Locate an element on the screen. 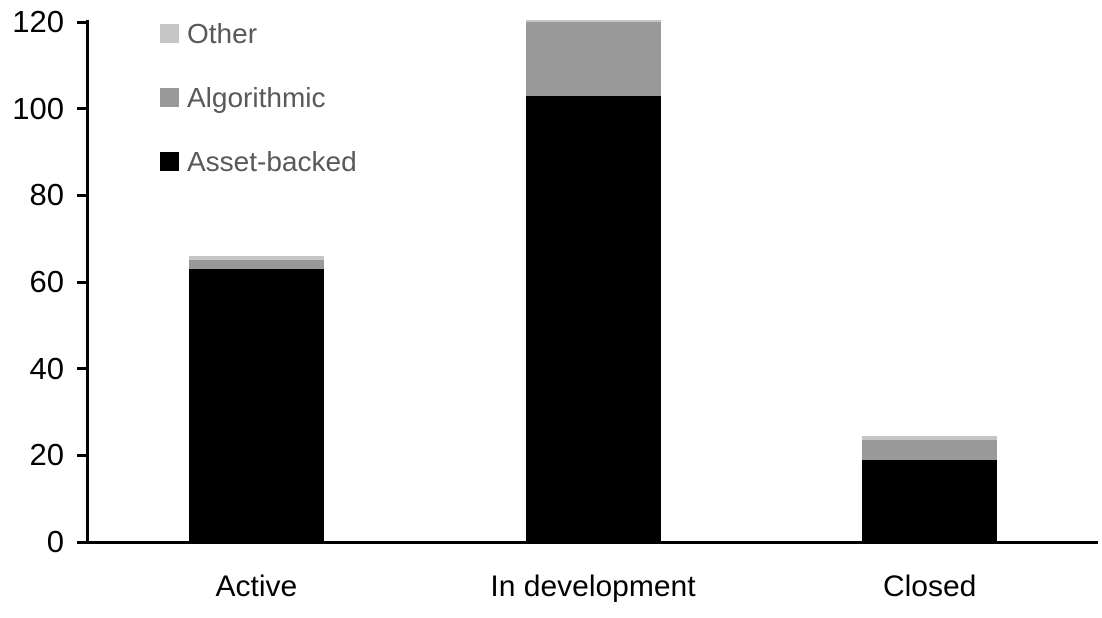 Image resolution: width=1102 pixels, height=618 pixels. y-tick-label: 120 is located at coordinates (38, 21).